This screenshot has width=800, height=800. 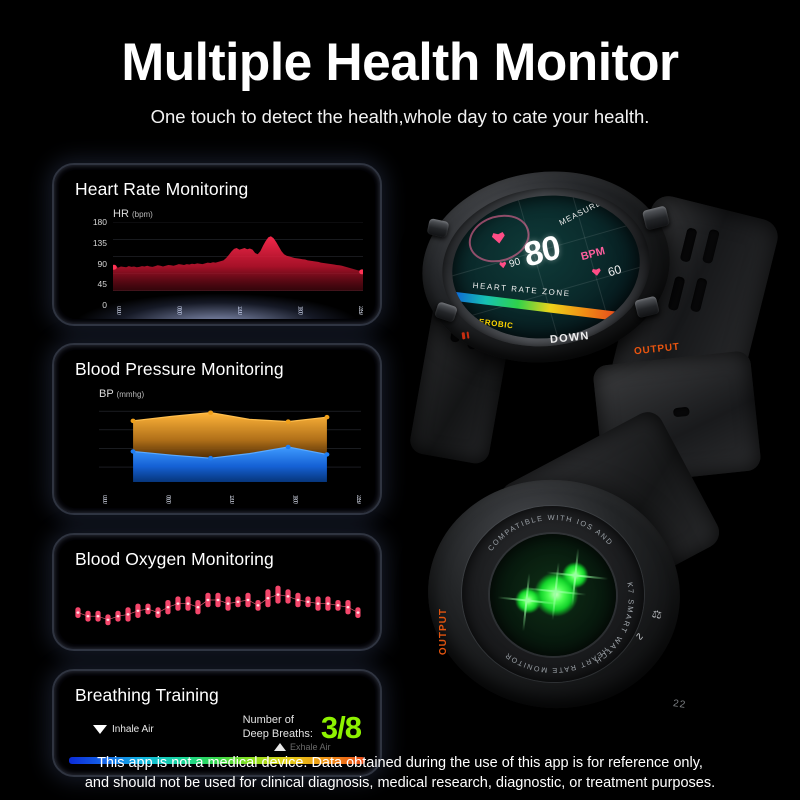 I want to click on heart-rate-chart, so click(x=238, y=256).